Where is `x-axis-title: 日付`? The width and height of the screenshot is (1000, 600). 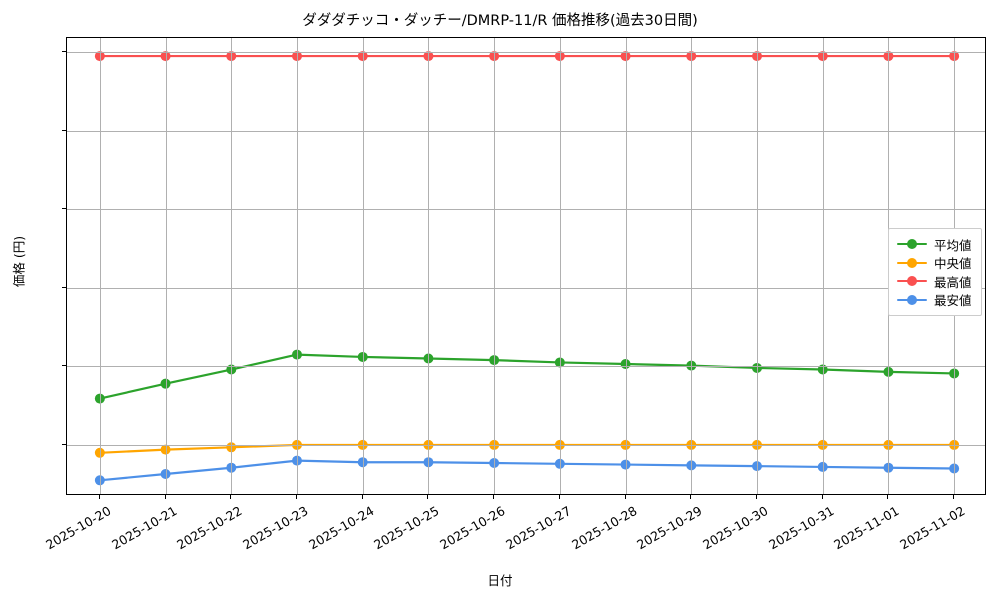 x-axis-title: 日付 is located at coordinates (500, 580).